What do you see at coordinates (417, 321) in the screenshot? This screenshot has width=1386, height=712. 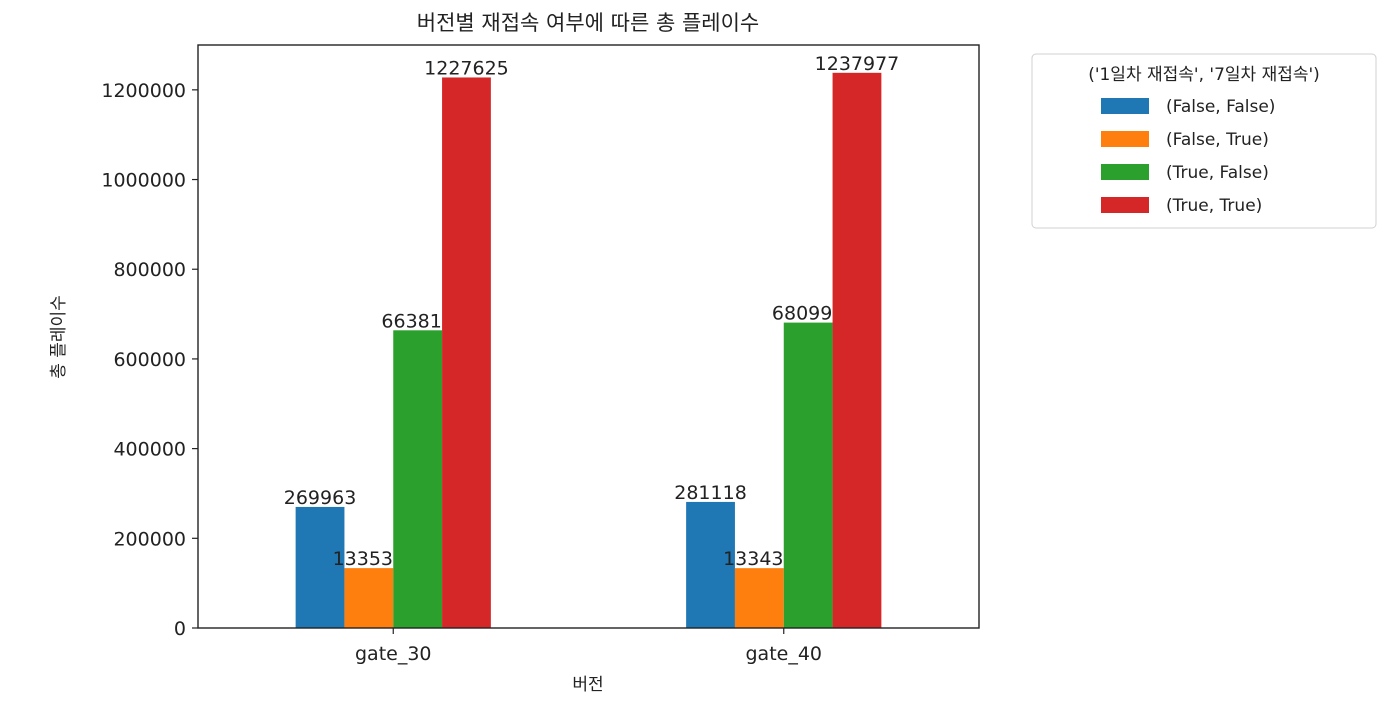 I see `data-label-gate_30-series-3: 663819` at bounding box center [417, 321].